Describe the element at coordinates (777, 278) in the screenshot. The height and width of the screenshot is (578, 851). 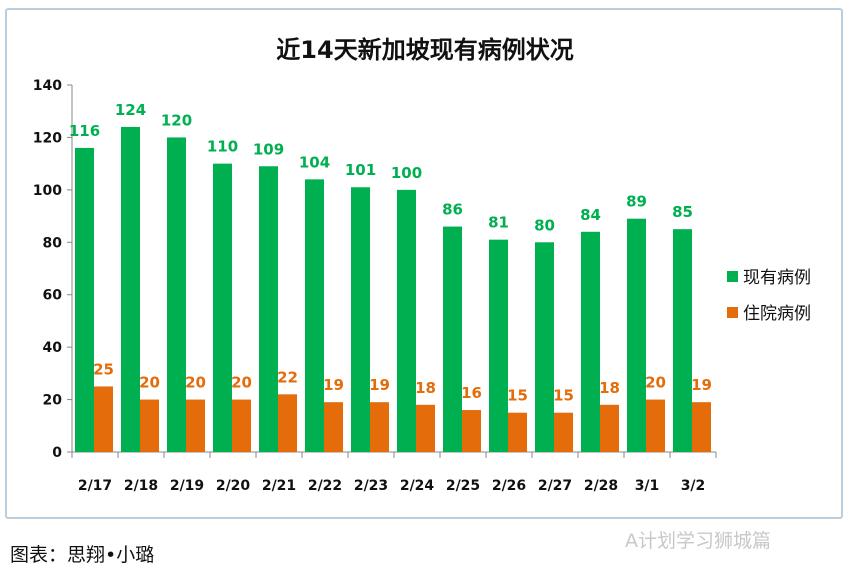
I see `legend-label: 现有病例` at that location.